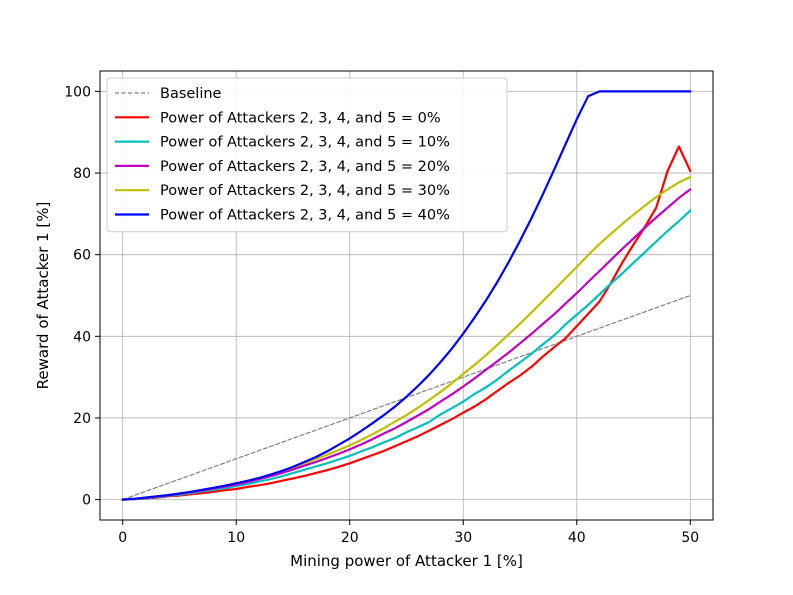 The image size is (793, 595). Describe the element at coordinates (577, 538) in the screenshot. I see `x-tick-label: 40` at that location.